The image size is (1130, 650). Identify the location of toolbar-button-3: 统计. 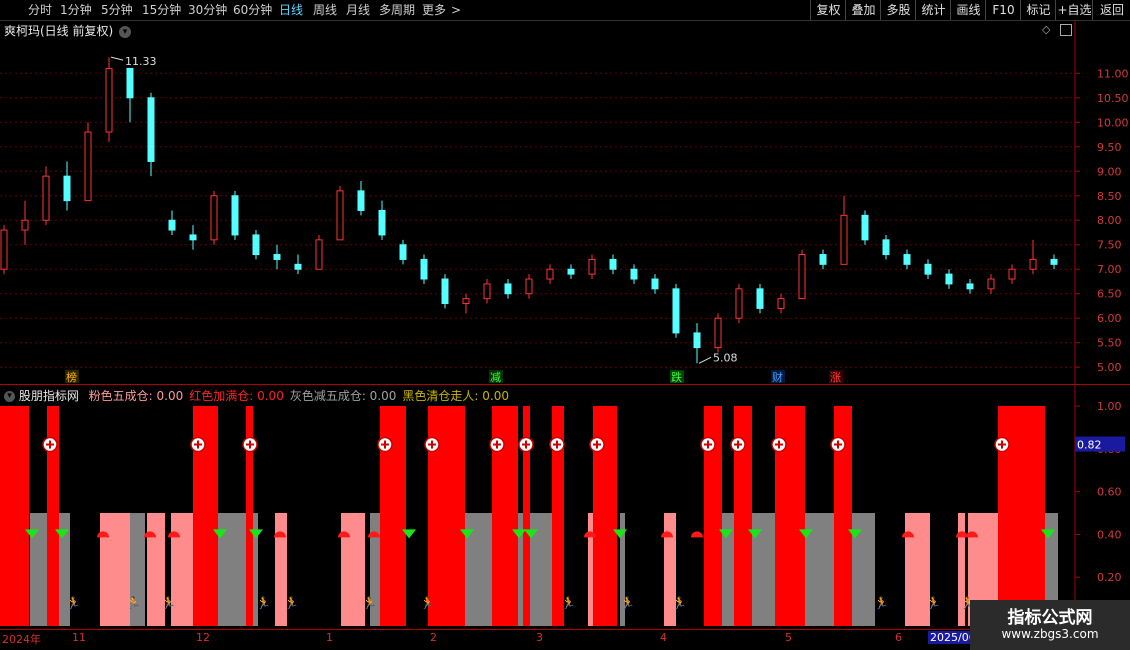
(933, 10).